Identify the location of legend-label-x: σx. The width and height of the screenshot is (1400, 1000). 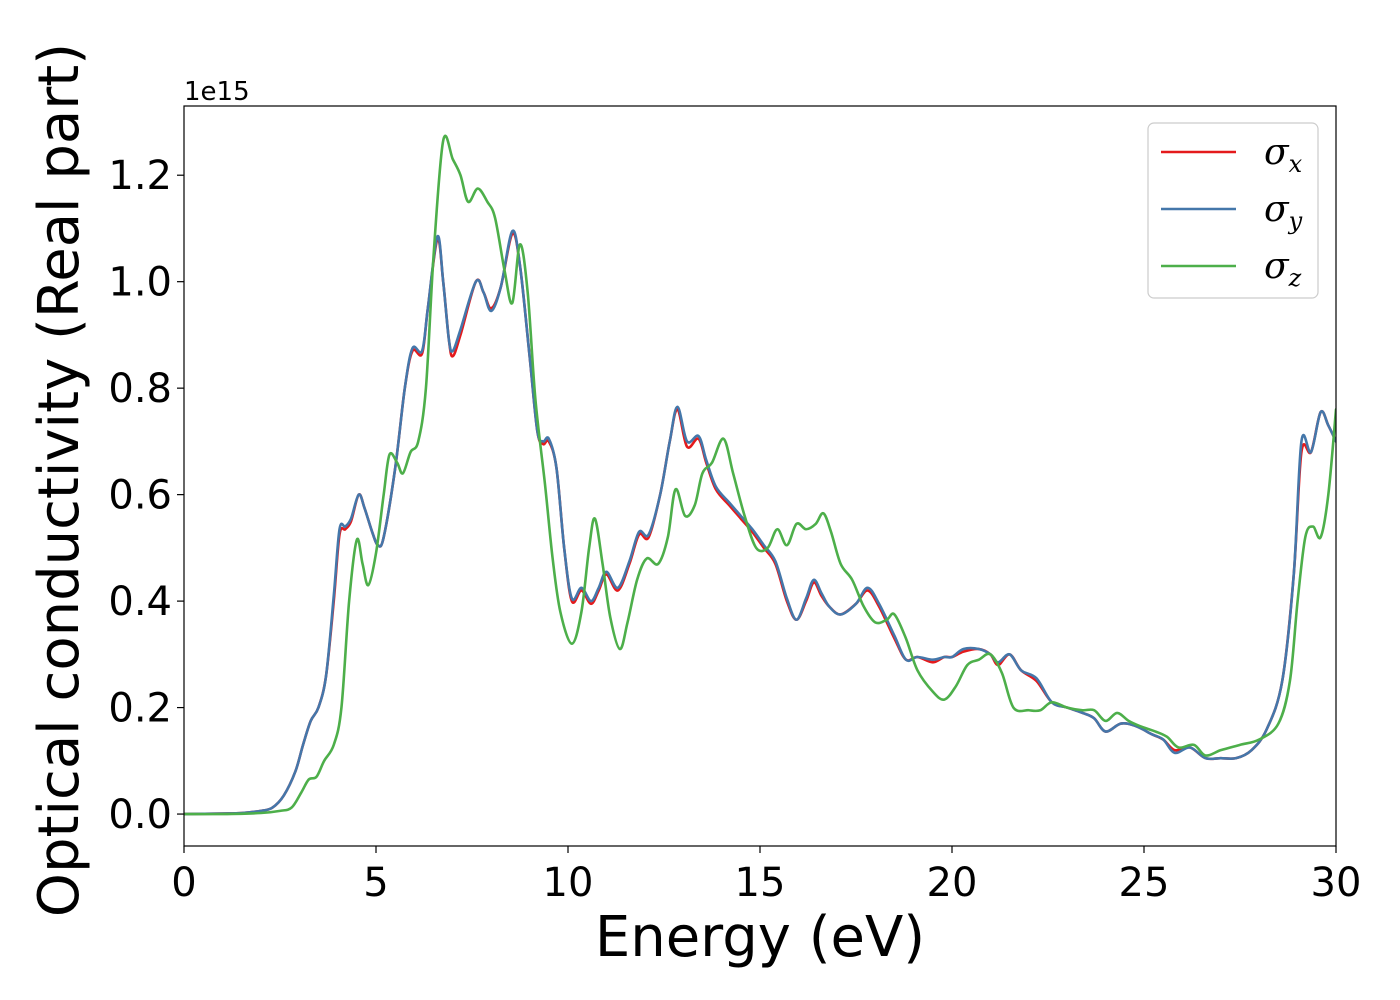
(1283, 155).